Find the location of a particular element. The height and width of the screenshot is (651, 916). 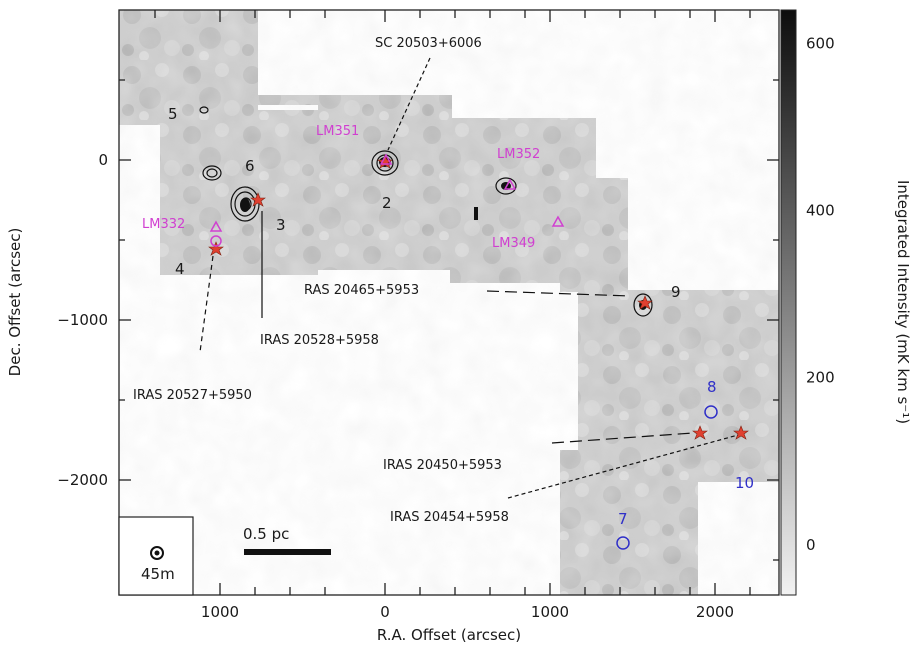

x-tick-label: 2000 is located at coordinates (715, 612).